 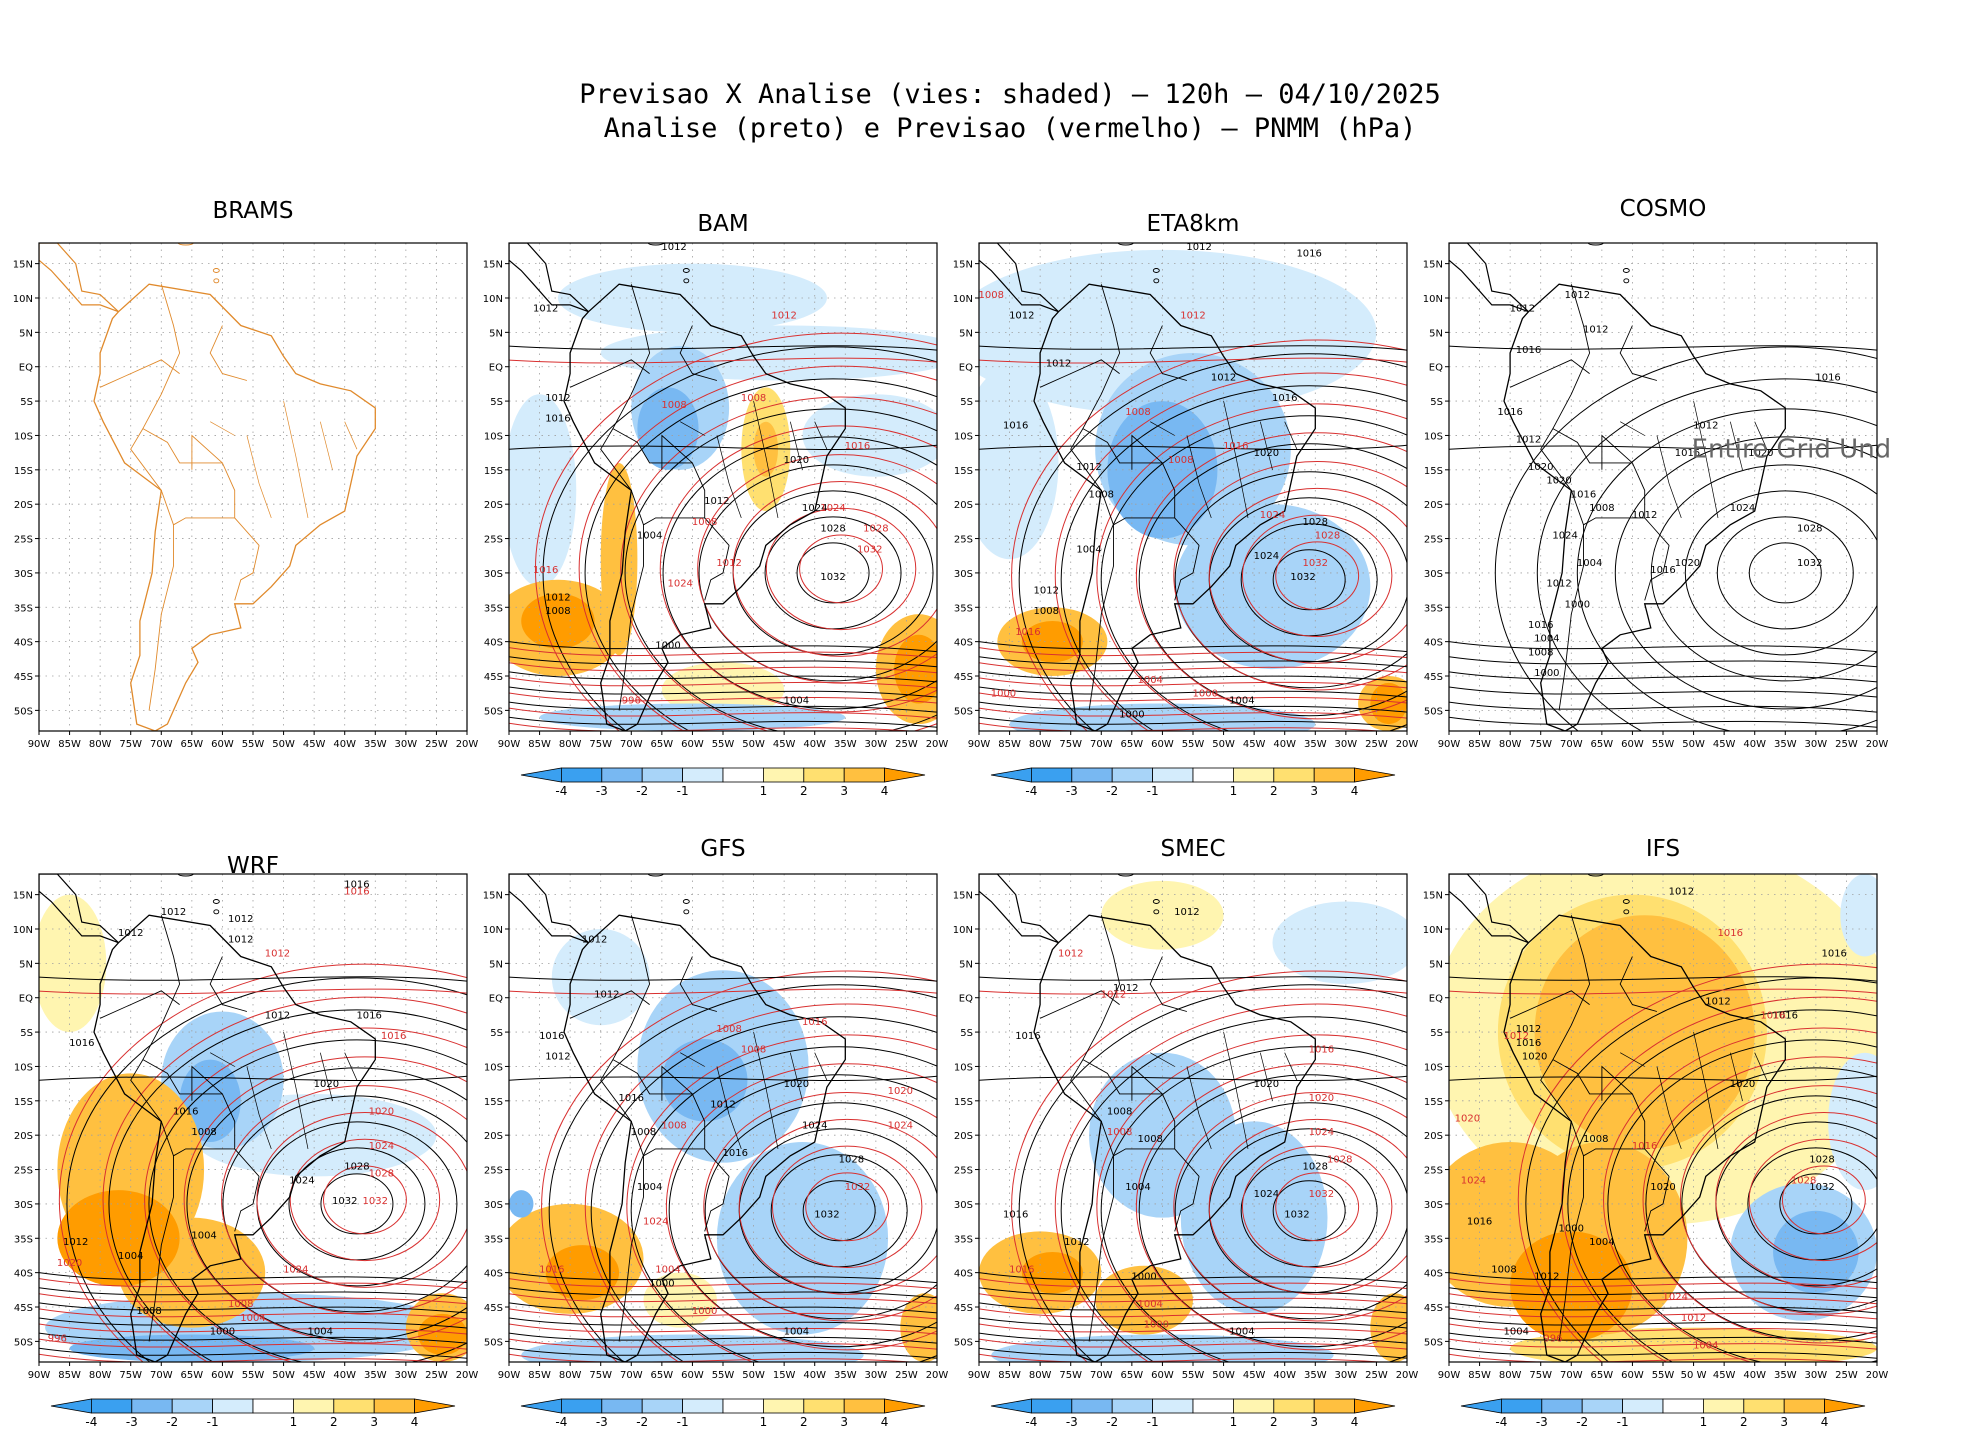 I want to click on x-tick-label: 70W, so click(x=161, y=744).